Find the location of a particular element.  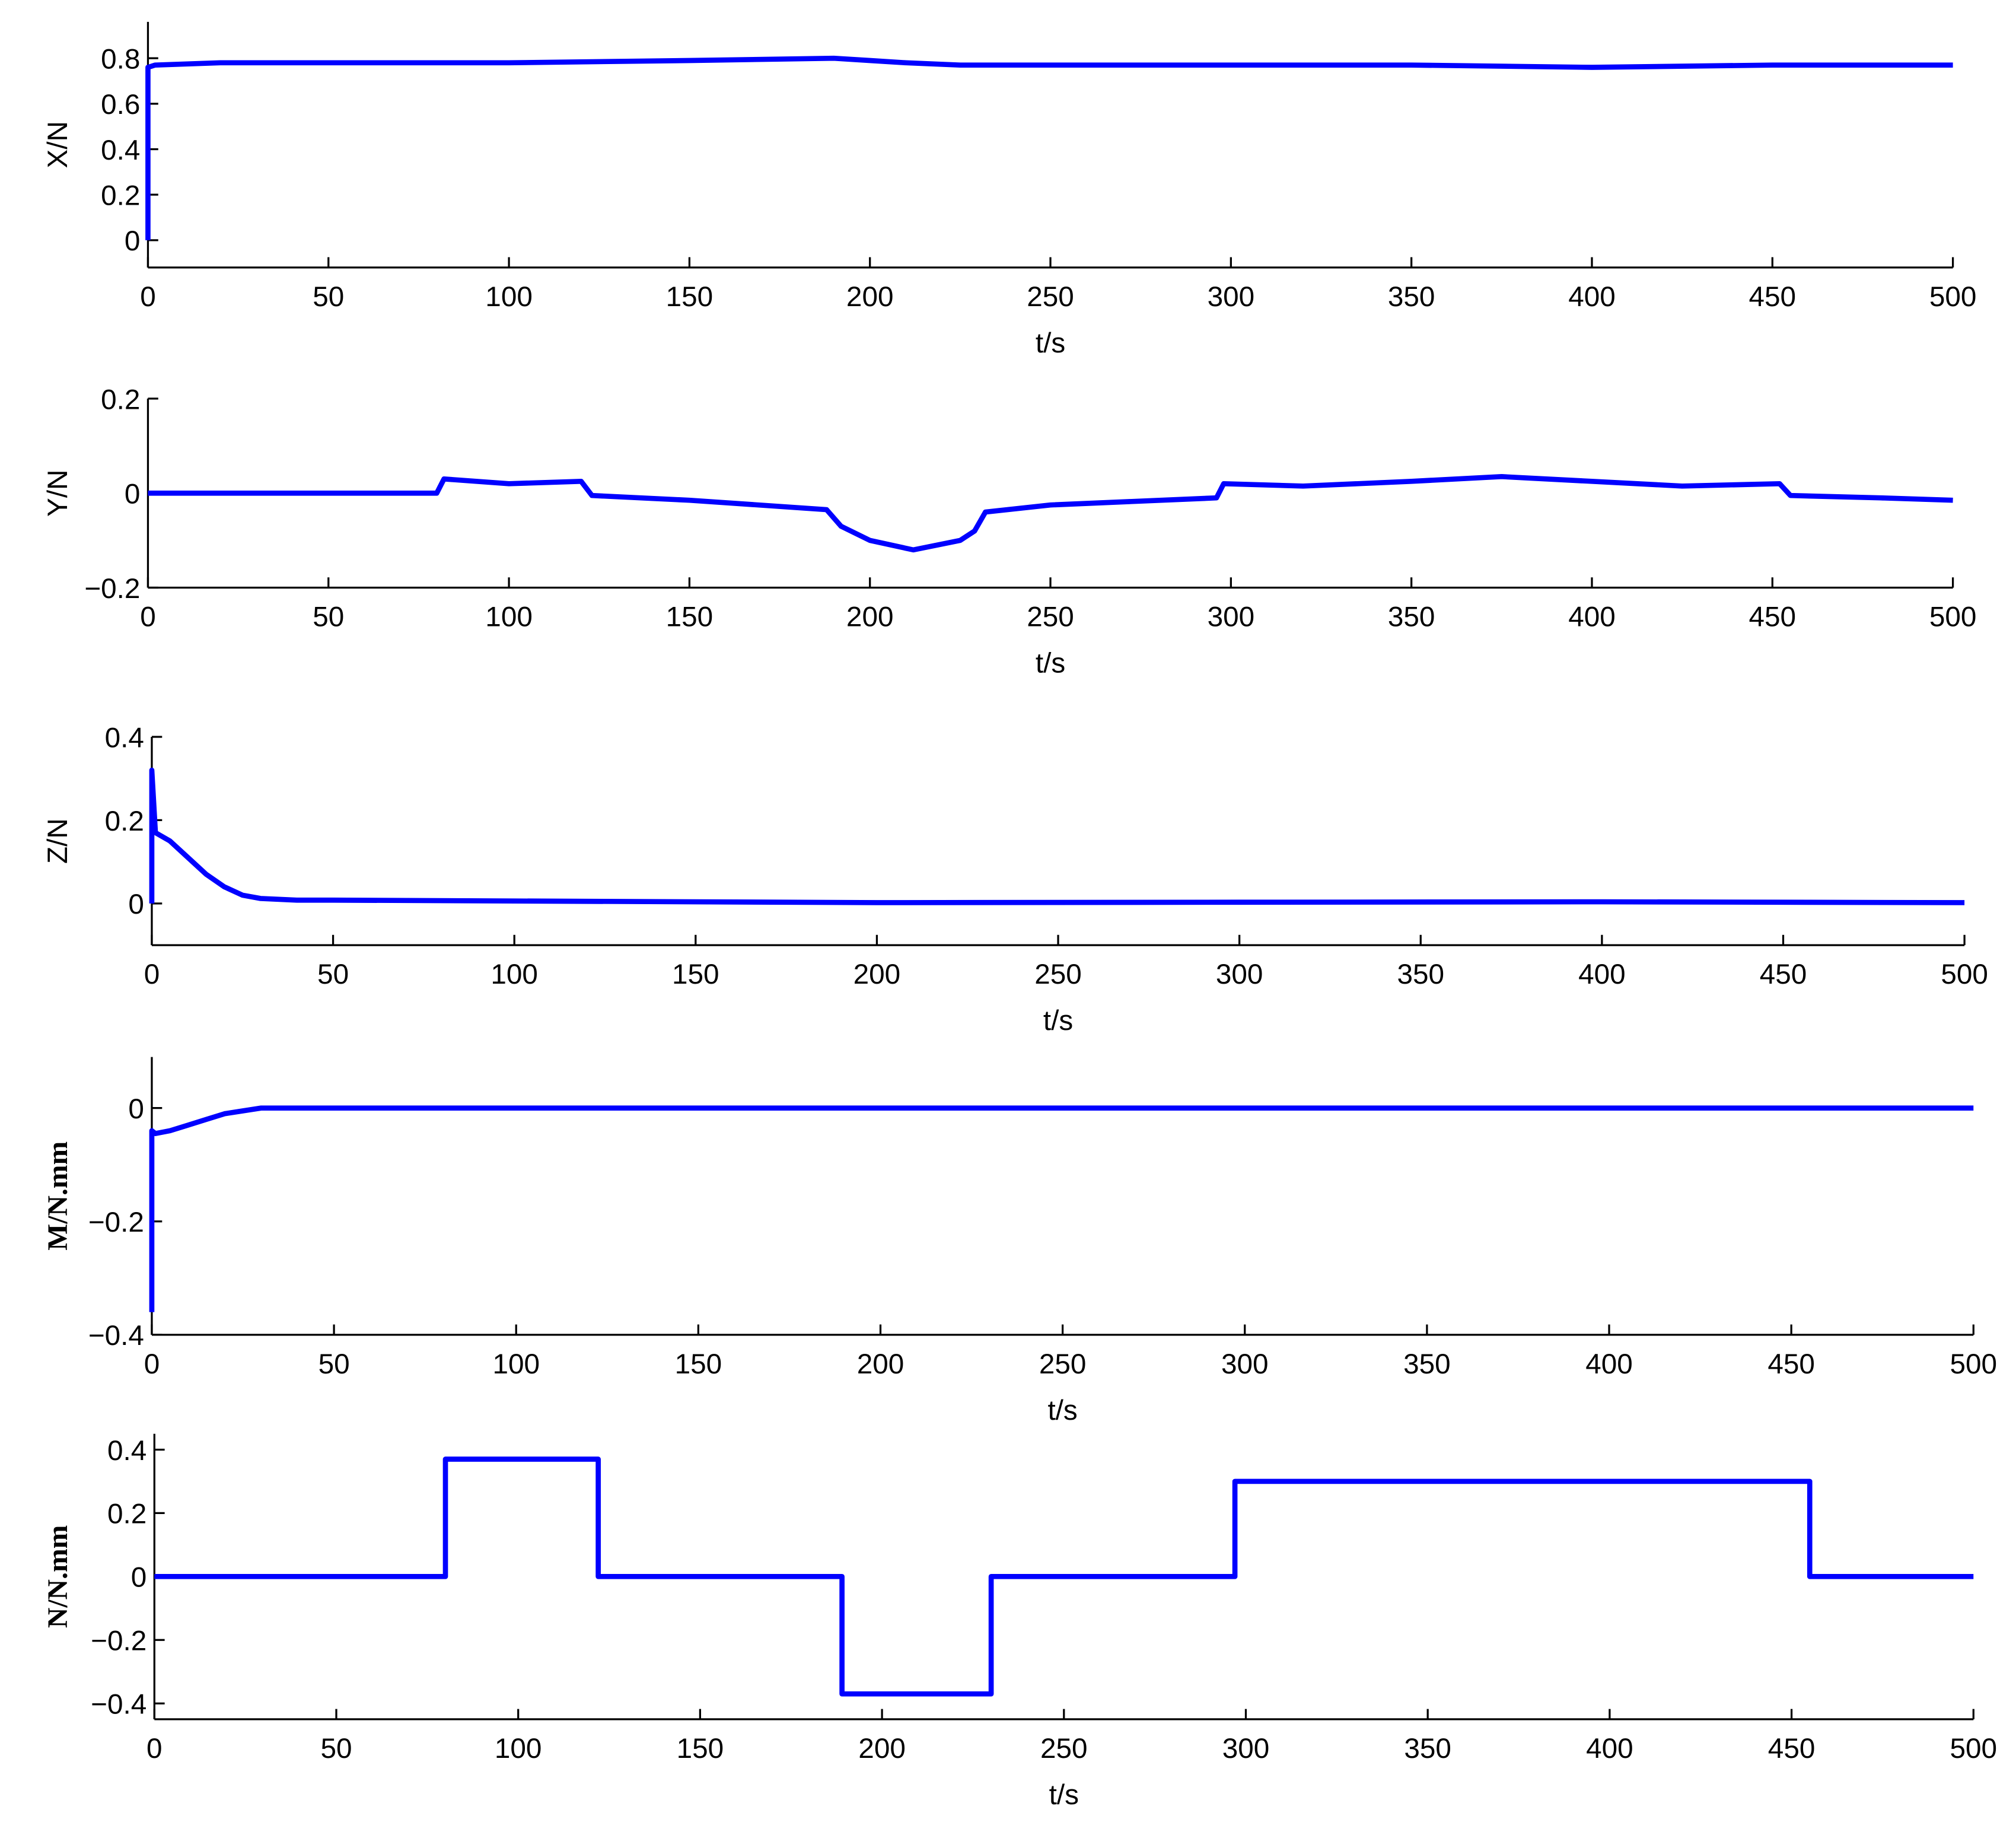

y-axis-label: Z/N is located at coordinates (58, 841).